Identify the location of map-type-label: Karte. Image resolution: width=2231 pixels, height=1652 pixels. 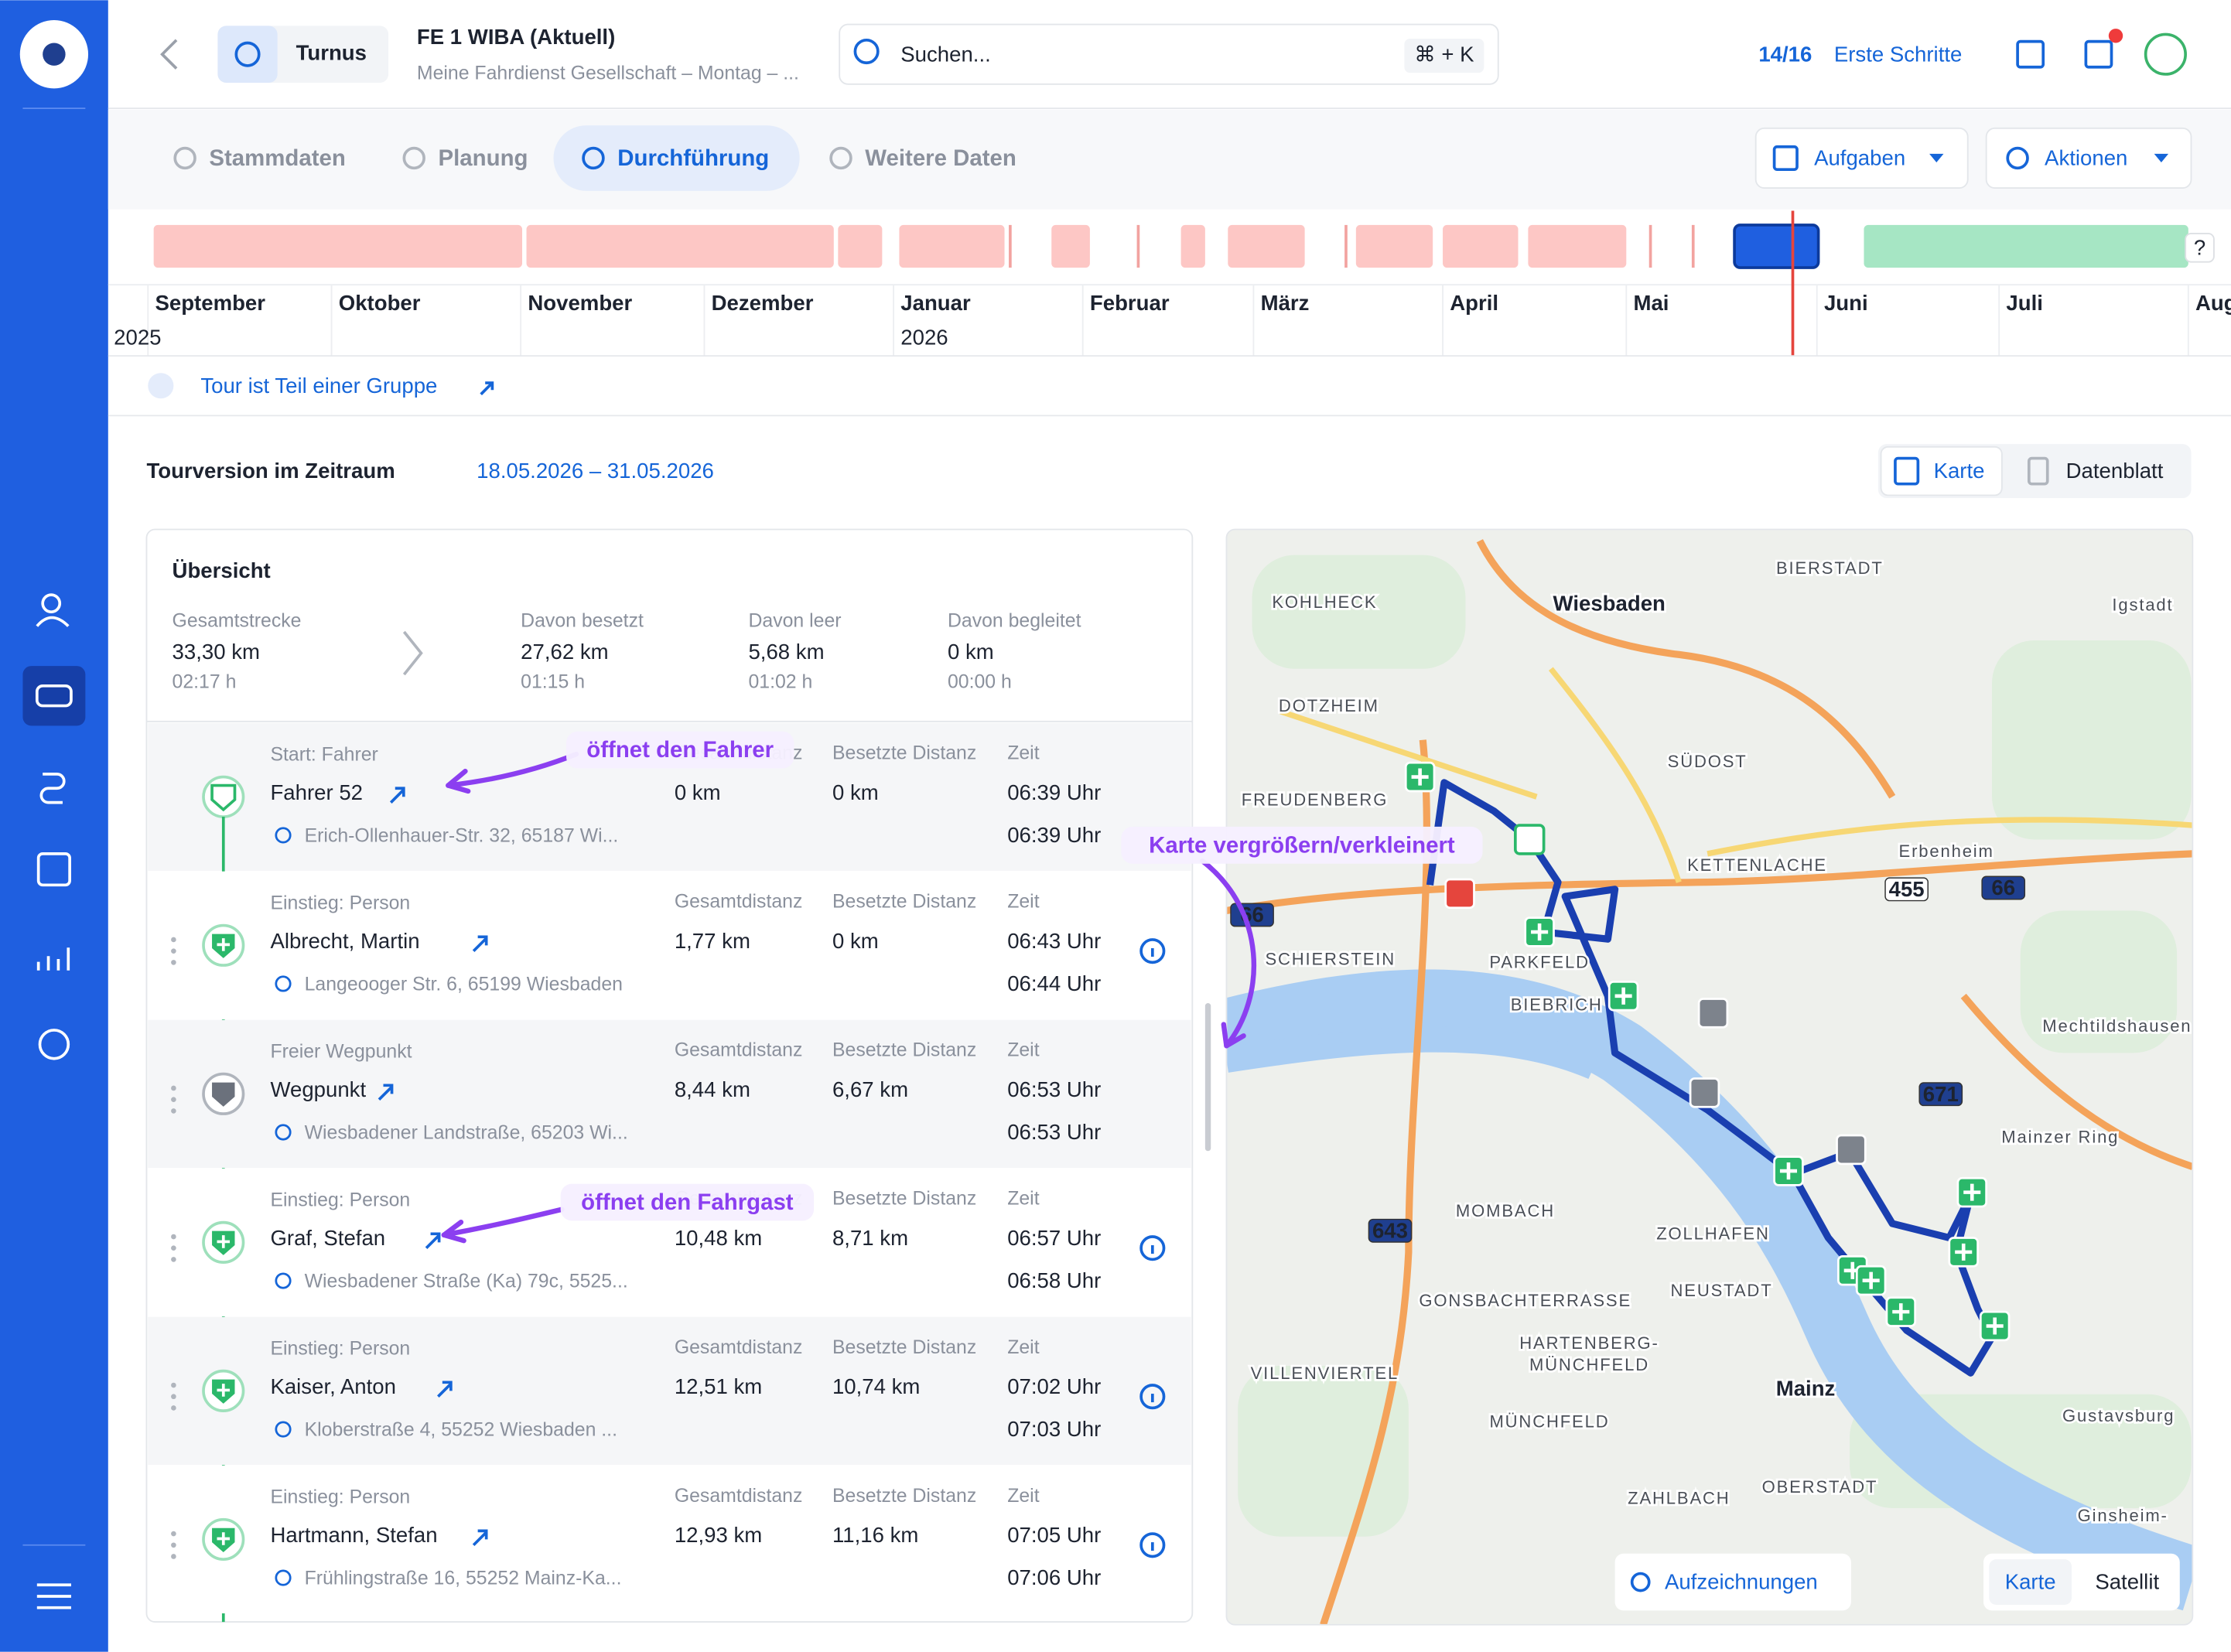
(2030, 1582).